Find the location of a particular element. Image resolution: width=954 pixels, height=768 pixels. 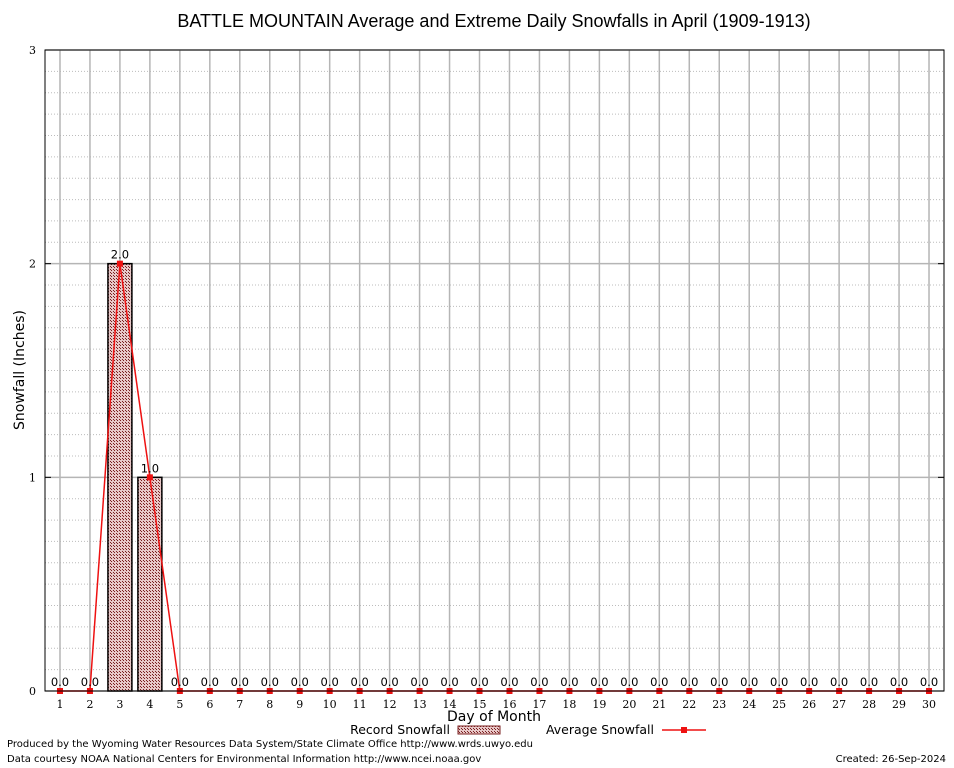

x-tick-label: 13 is located at coordinates (420, 704).